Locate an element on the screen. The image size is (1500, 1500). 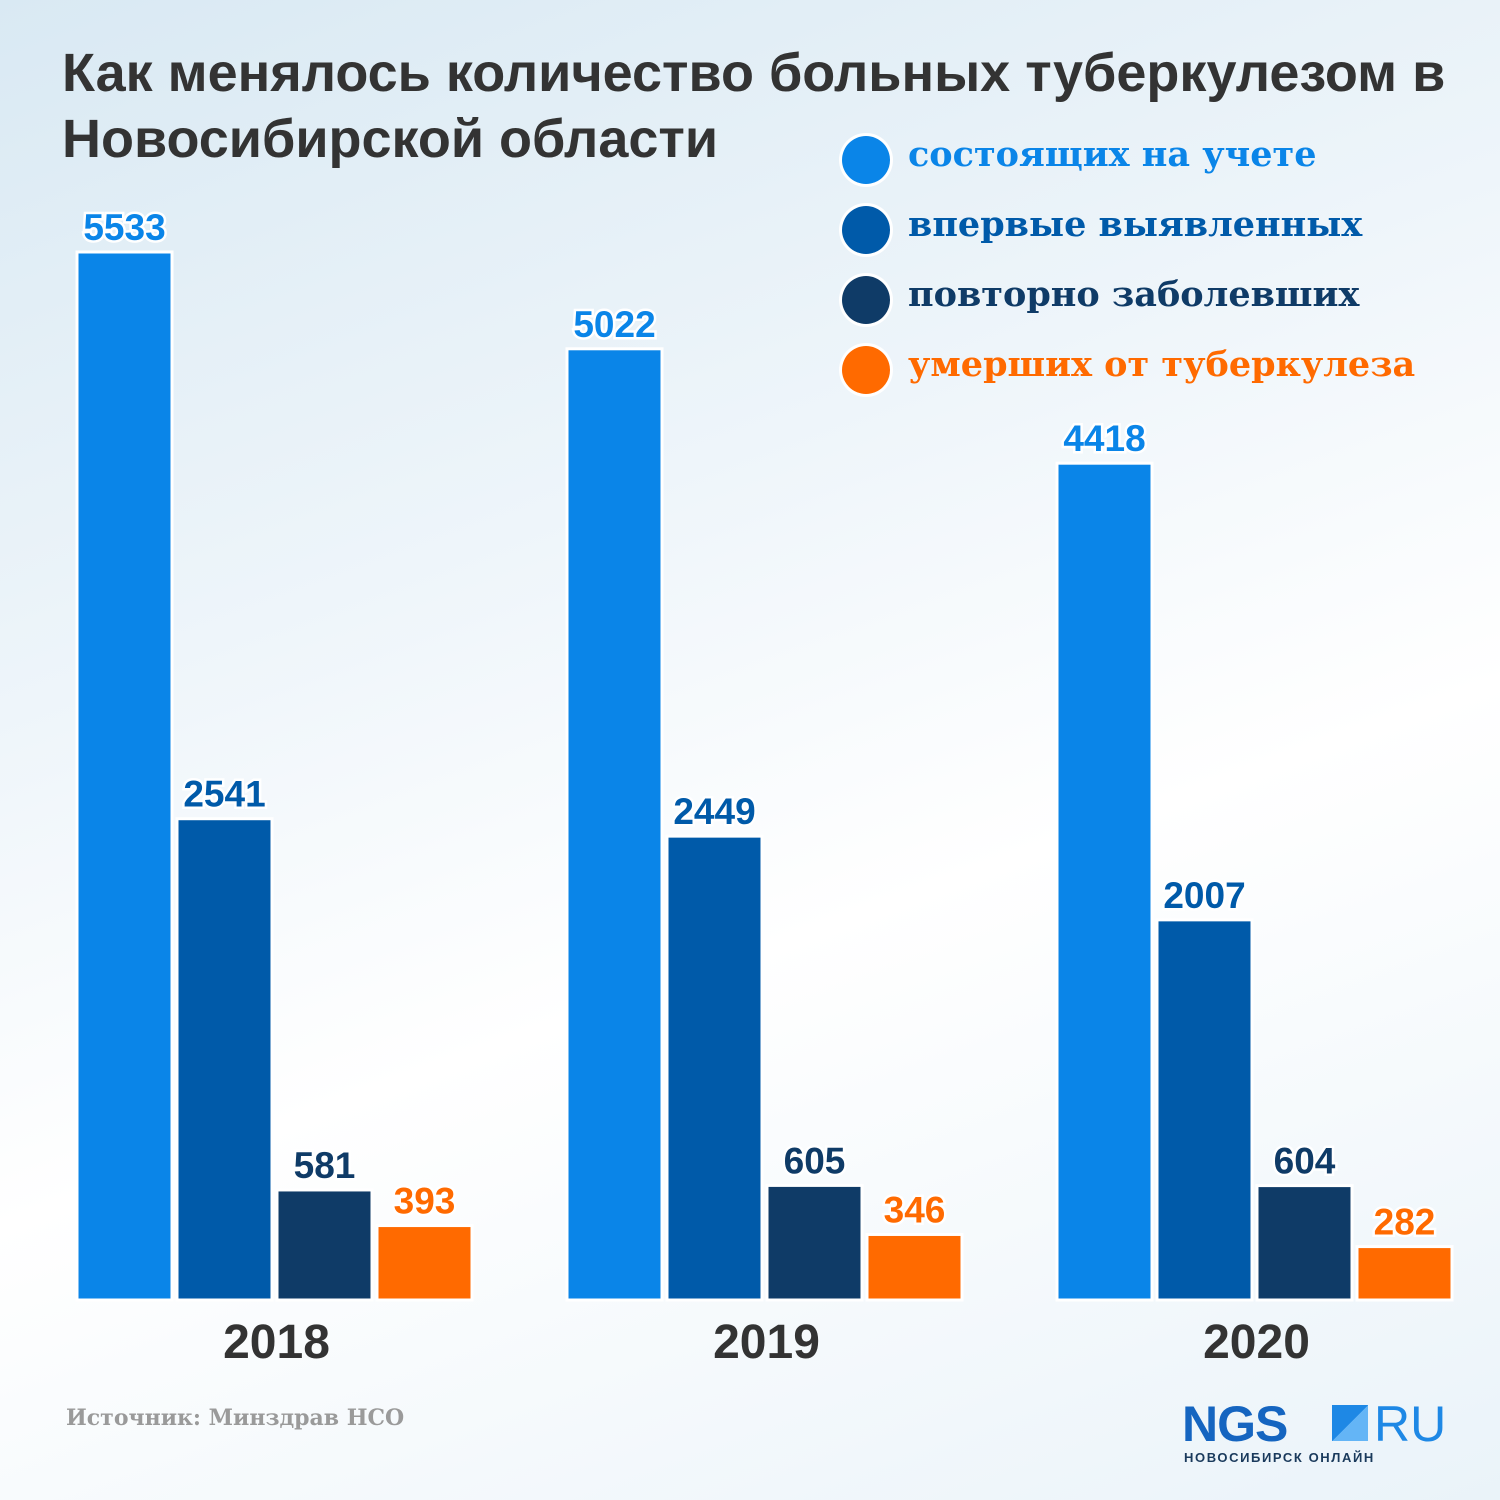
x-tick-label: 2018 is located at coordinates (276, 1342).